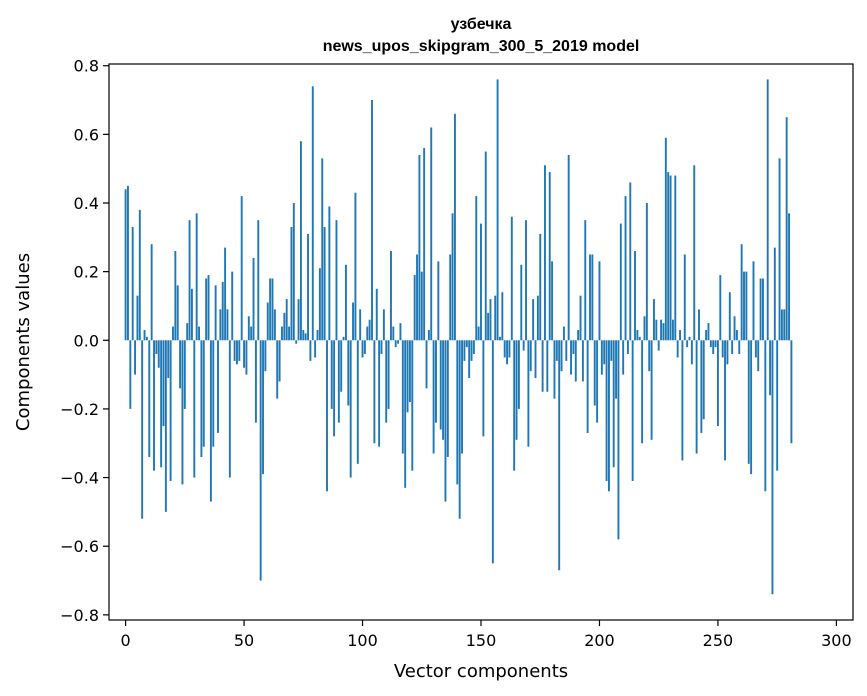 The height and width of the screenshot is (696, 867). Describe the element at coordinates (481, 46) in the screenshot. I see `chart-subtitle: news_upos_skipgram_300_5_2019 model` at that location.